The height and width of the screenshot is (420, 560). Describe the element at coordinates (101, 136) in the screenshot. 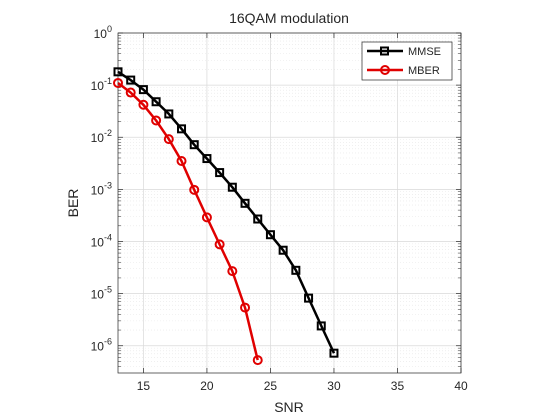

I see `y-tick-label: 10⁻²` at that location.